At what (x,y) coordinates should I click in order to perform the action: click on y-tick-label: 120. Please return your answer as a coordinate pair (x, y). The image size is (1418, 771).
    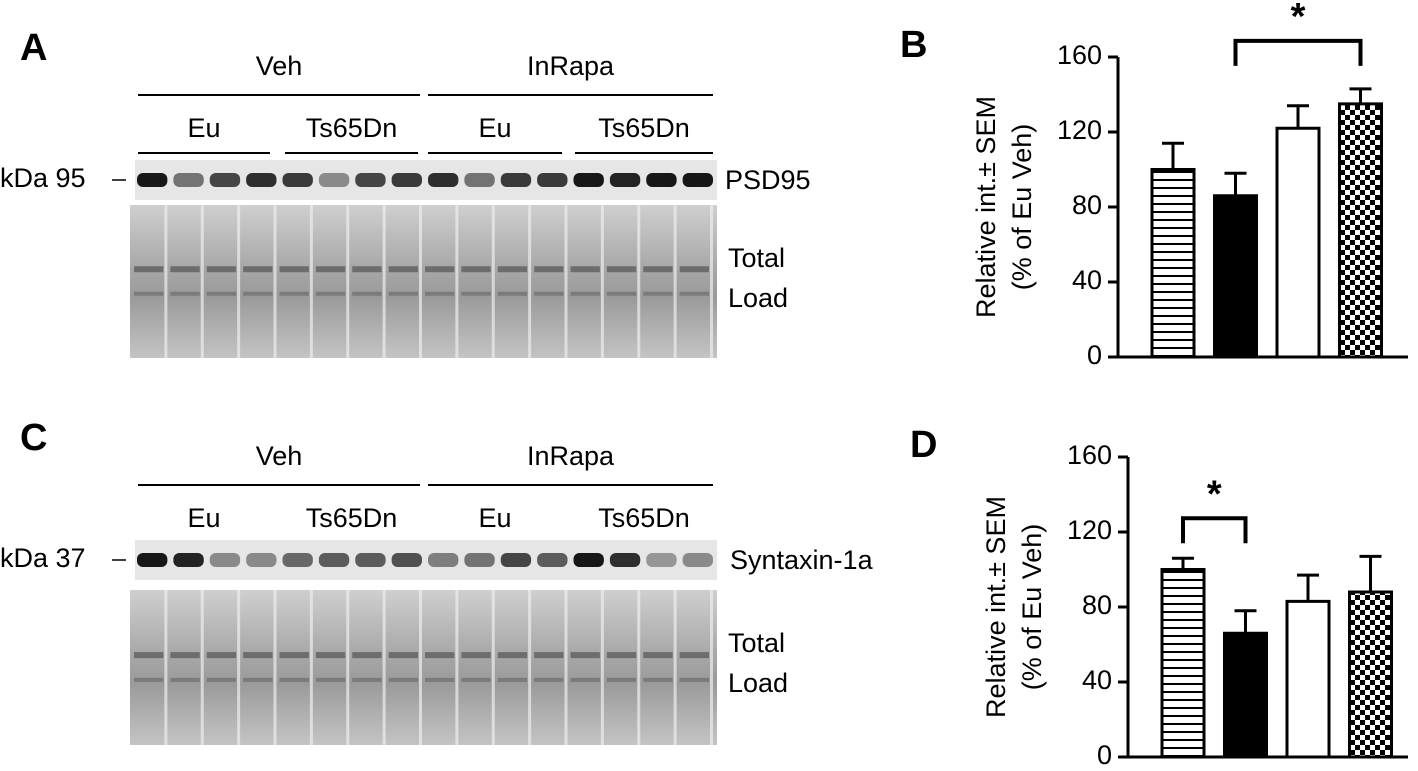
    Looking at the image, I should click on (1089, 530).